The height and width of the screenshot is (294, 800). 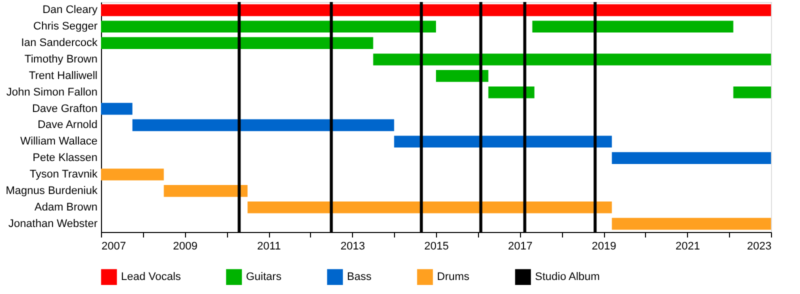 What do you see at coordinates (453, 277) in the screenshot?
I see `legend-label: Drums` at bounding box center [453, 277].